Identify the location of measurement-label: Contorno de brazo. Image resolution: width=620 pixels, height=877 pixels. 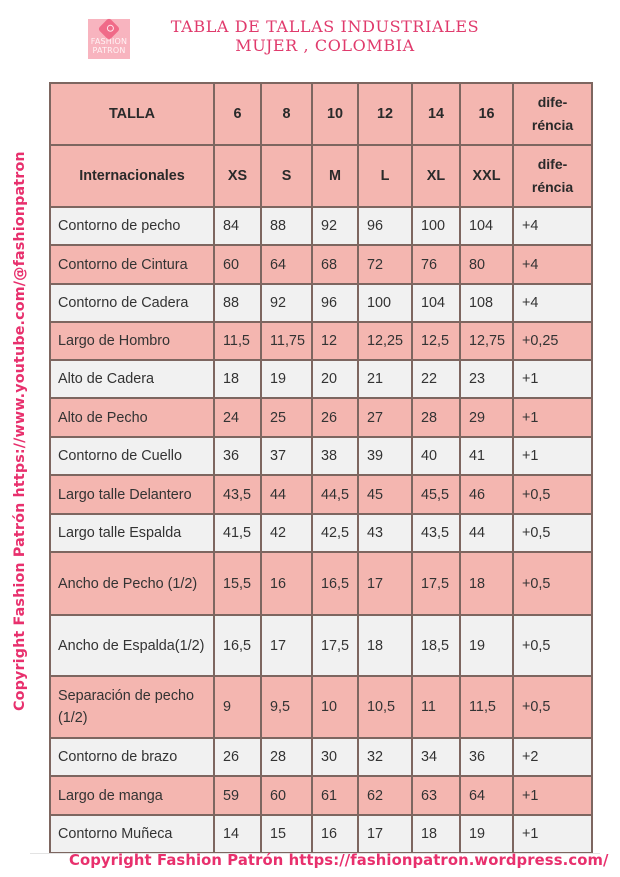
(132, 757).